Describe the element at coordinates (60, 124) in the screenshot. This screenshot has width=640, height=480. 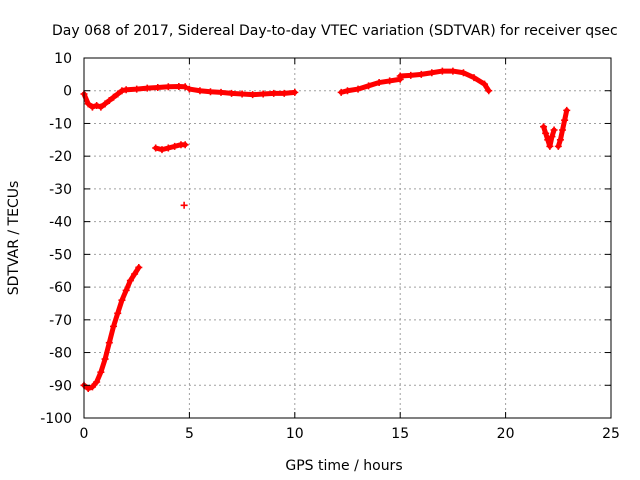
I see `y-tick-label: -10` at that location.